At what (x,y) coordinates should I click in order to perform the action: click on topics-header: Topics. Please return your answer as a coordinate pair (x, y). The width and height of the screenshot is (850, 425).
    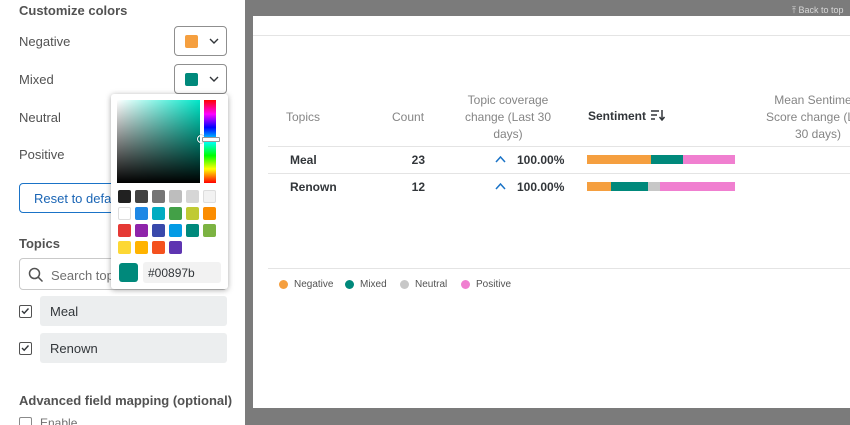
    Looking at the image, I should click on (303, 117).